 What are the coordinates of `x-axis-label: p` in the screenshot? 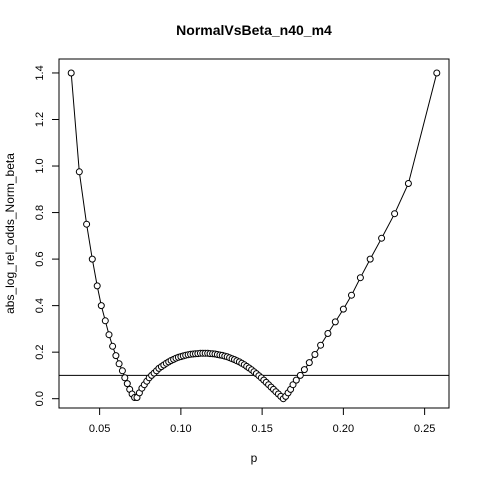 It's located at (254, 458).